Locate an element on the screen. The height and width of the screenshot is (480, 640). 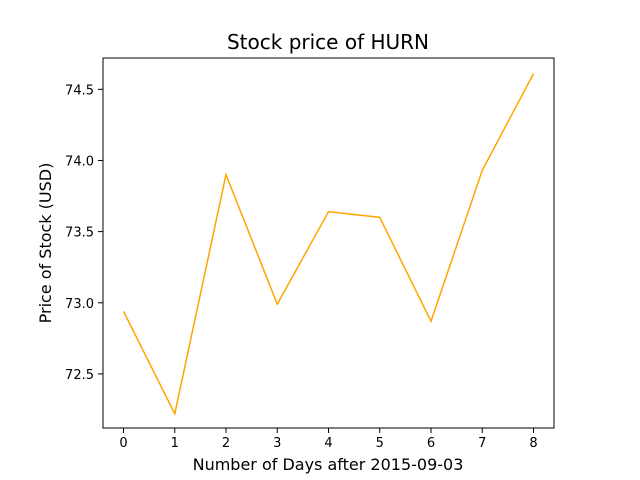
y-axis: 72.5 73.0 73.5 74.0 74.5 is located at coordinates (84, 233).